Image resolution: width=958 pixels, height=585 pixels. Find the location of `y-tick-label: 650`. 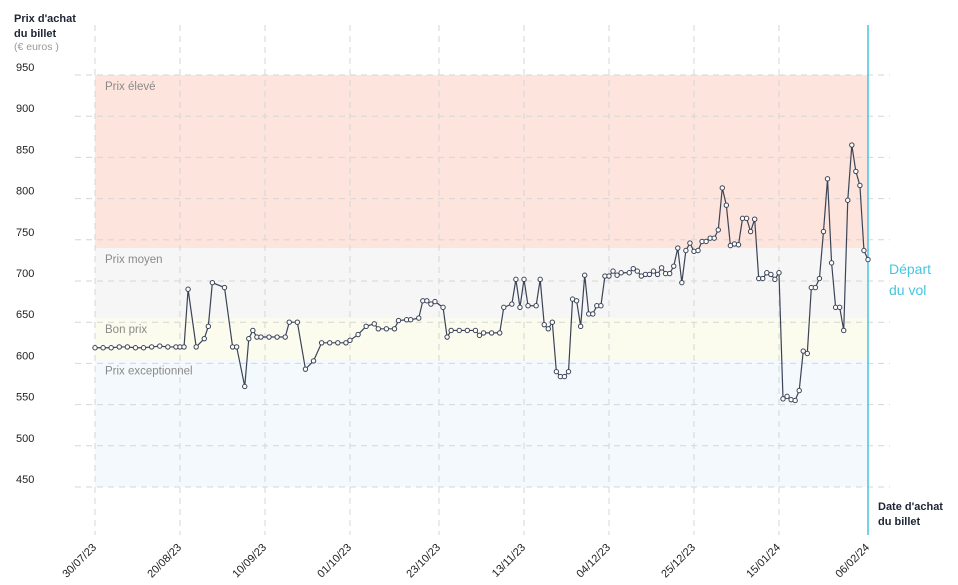

y-tick-label: 650 is located at coordinates (25, 315).